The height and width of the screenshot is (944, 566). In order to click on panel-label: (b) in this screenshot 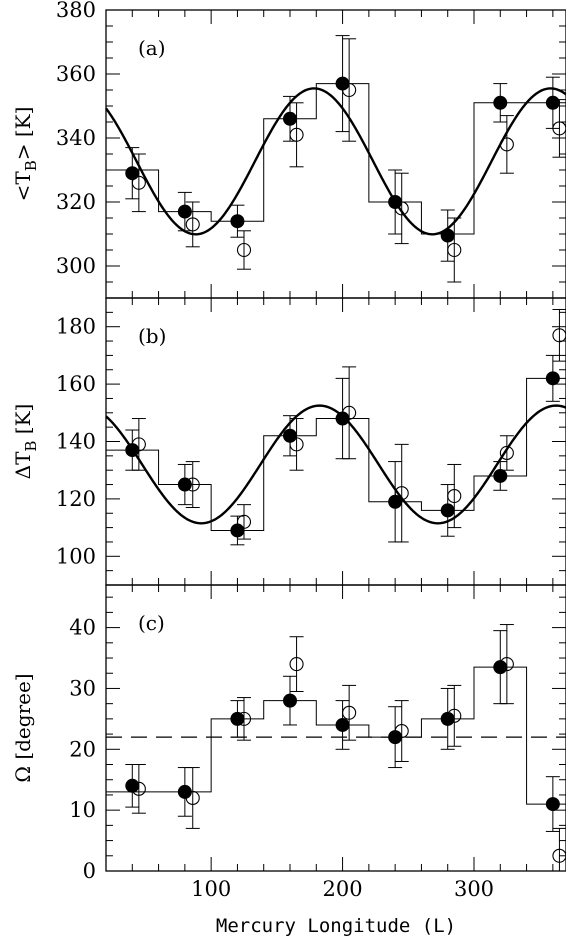, I will do `click(152, 336)`.